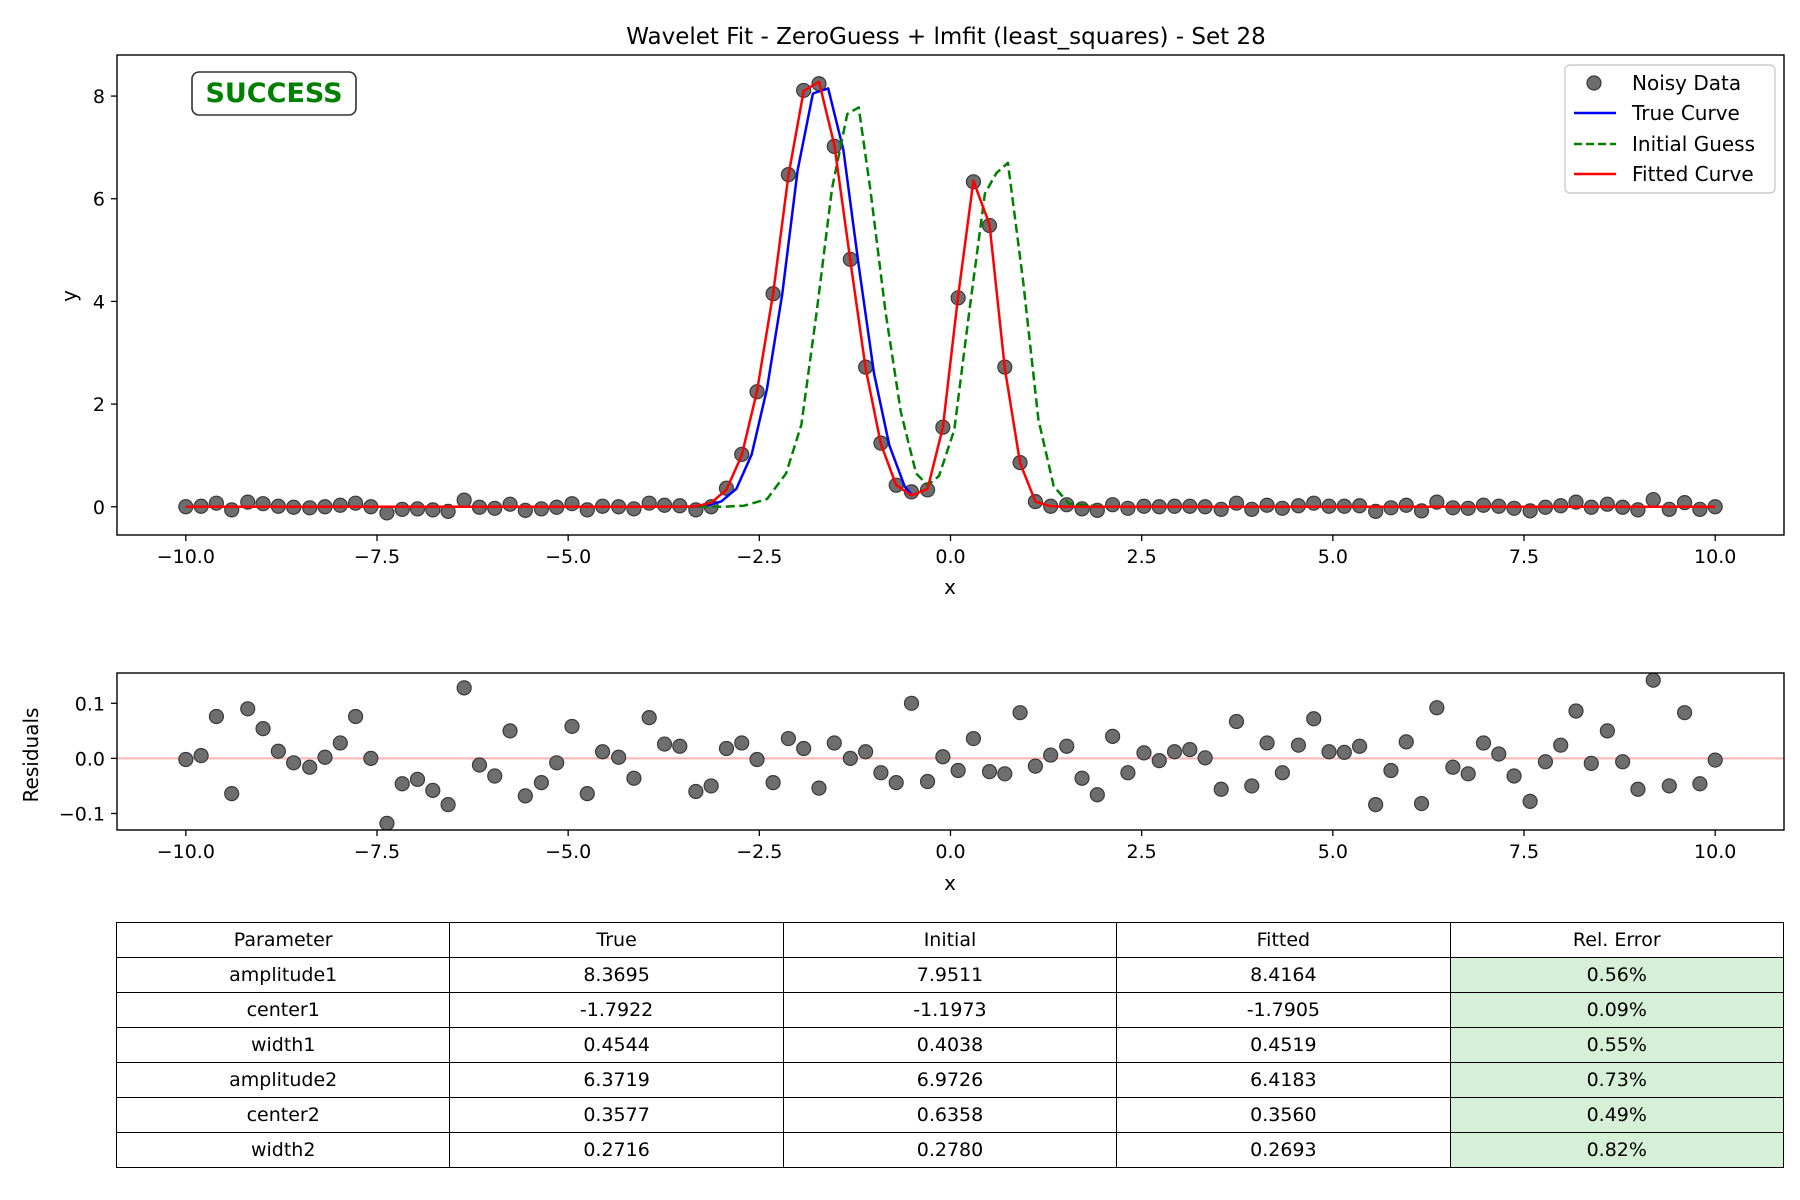 The height and width of the screenshot is (1200, 1800). What do you see at coordinates (1685, 113) in the screenshot?
I see `legend-label-true-curve: True Curve` at bounding box center [1685, 113].